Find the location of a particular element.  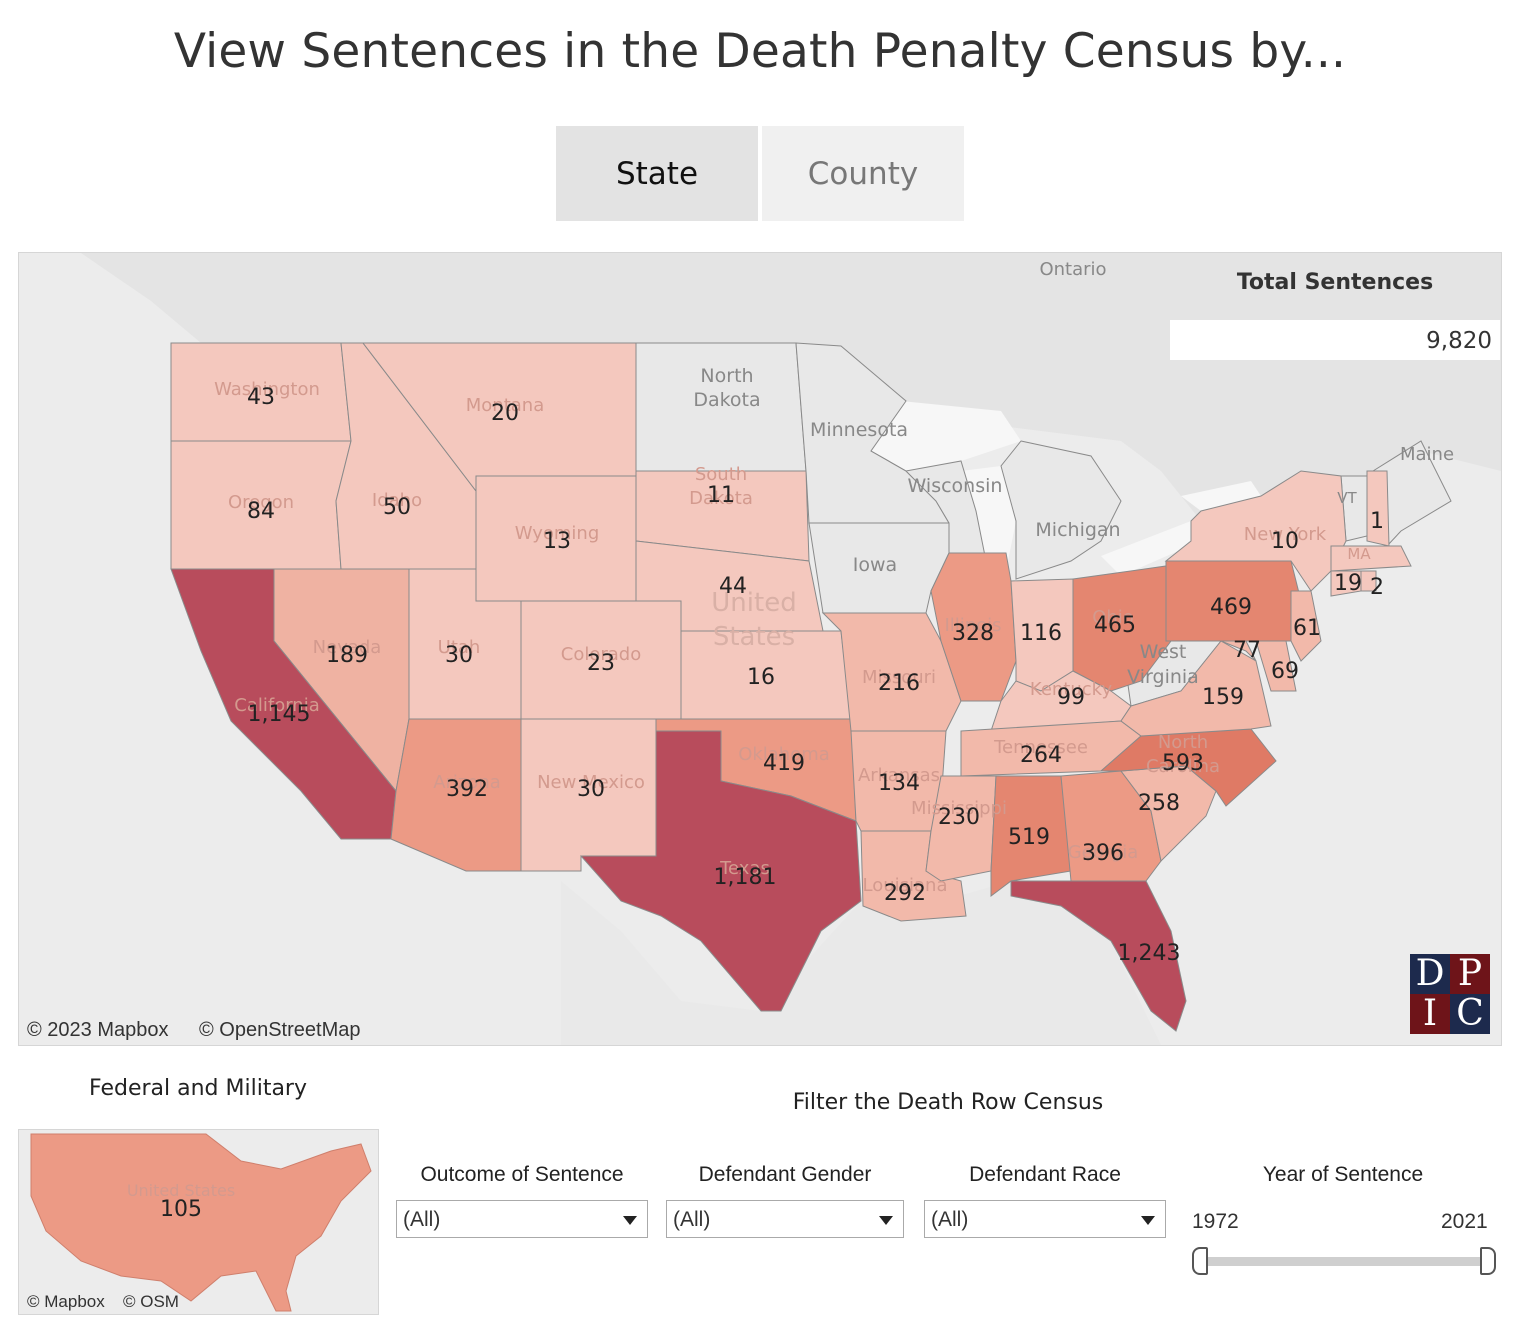

value-north-carolina: 593 is located at coordinates (1183, 763).